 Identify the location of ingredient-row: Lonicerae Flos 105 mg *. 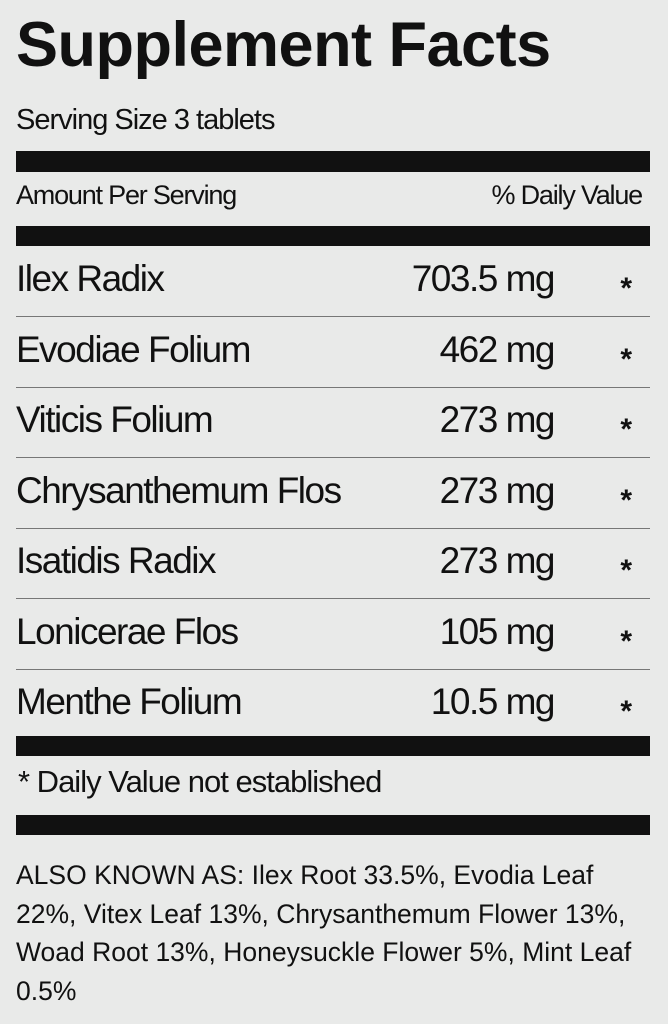
(333, 634).